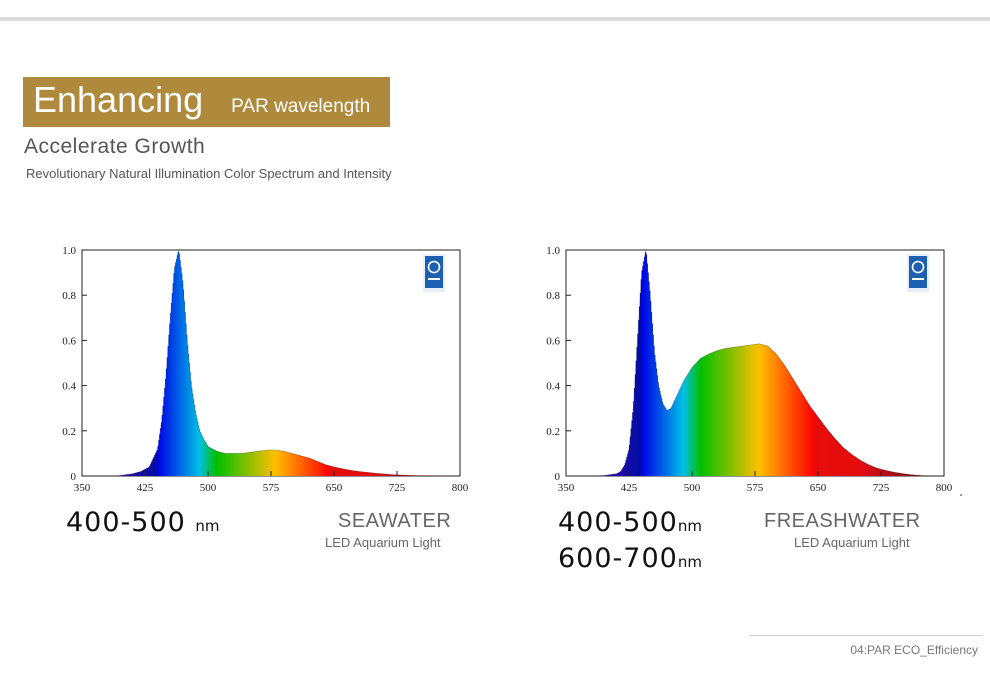 The image size is (990, 699). What do you see at coordinates (630, 522) in the screenshot?
I see `wavelength-range: 400-500nm` at bounding box center [630, 522].